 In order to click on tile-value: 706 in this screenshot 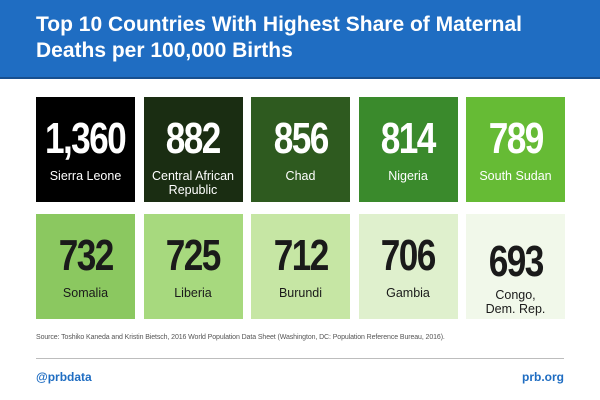, I will do `click(409, 255)`.